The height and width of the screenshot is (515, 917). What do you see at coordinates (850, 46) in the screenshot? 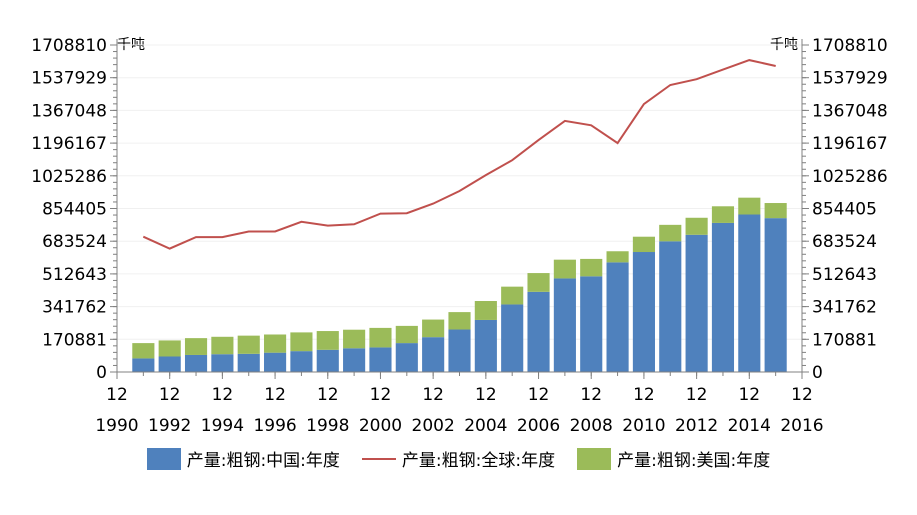
I see `y-tick-label-right: 1708810` at bounding box center [850, 46].